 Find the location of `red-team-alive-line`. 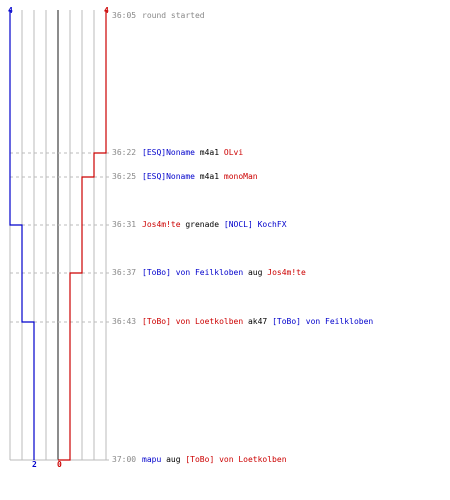

red-team-alive-line is located at coordinates (82, 235).